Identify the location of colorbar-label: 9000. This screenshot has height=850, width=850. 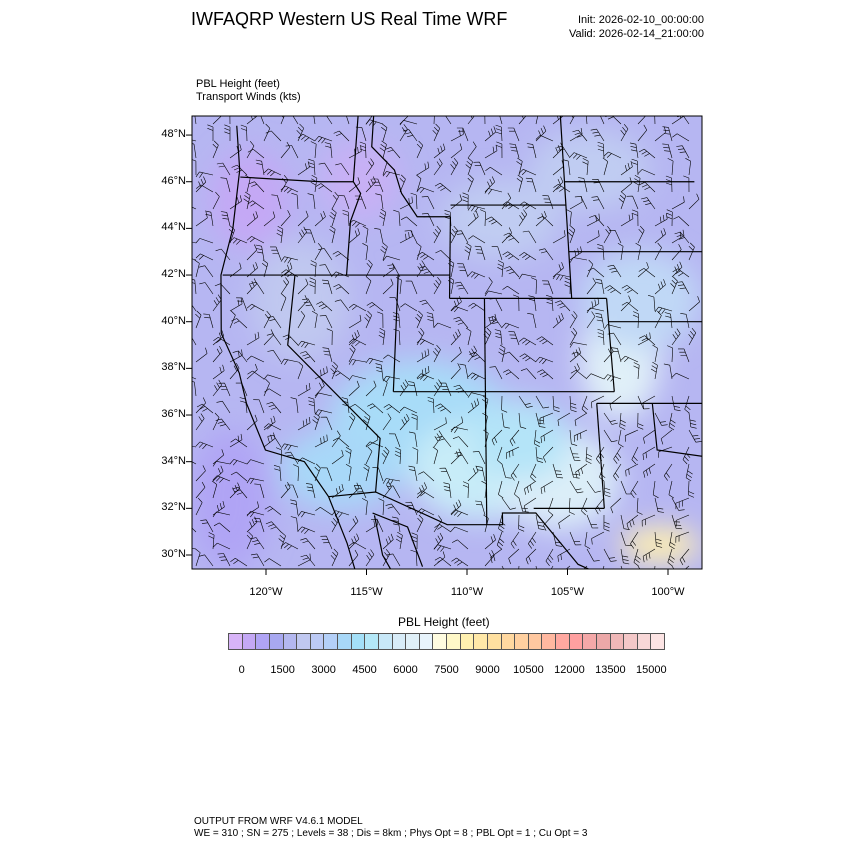
(487, 670).